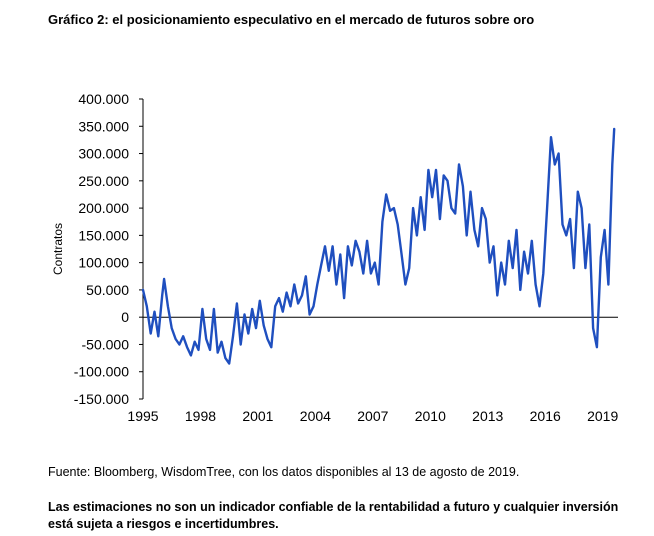 This screenshot has height=536, width=654. Describe the element at coordinates (103, 208) in the screenshot. I see `y-tick-label: 200.000` at that location.